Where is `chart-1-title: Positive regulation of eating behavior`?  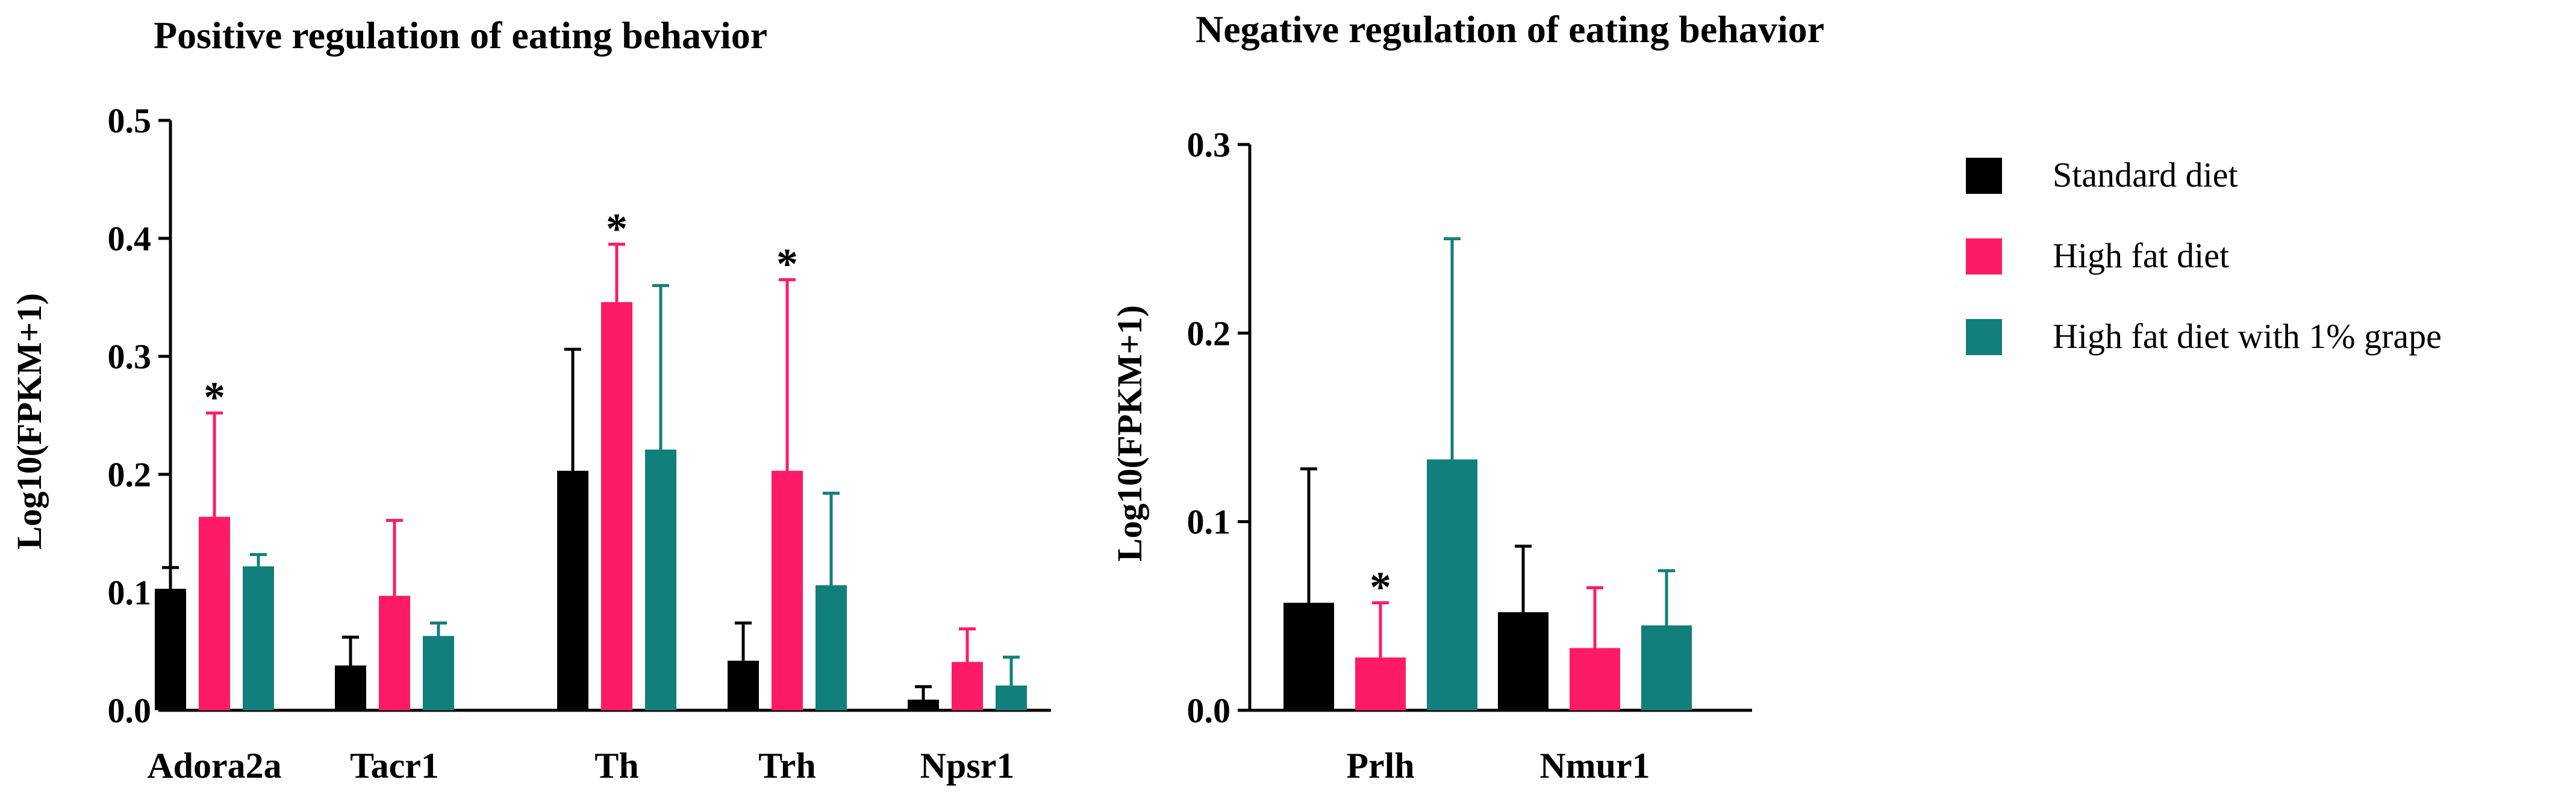
chart-1-title: Positive regulation of eating behavior is located at coordinates (460, 35).